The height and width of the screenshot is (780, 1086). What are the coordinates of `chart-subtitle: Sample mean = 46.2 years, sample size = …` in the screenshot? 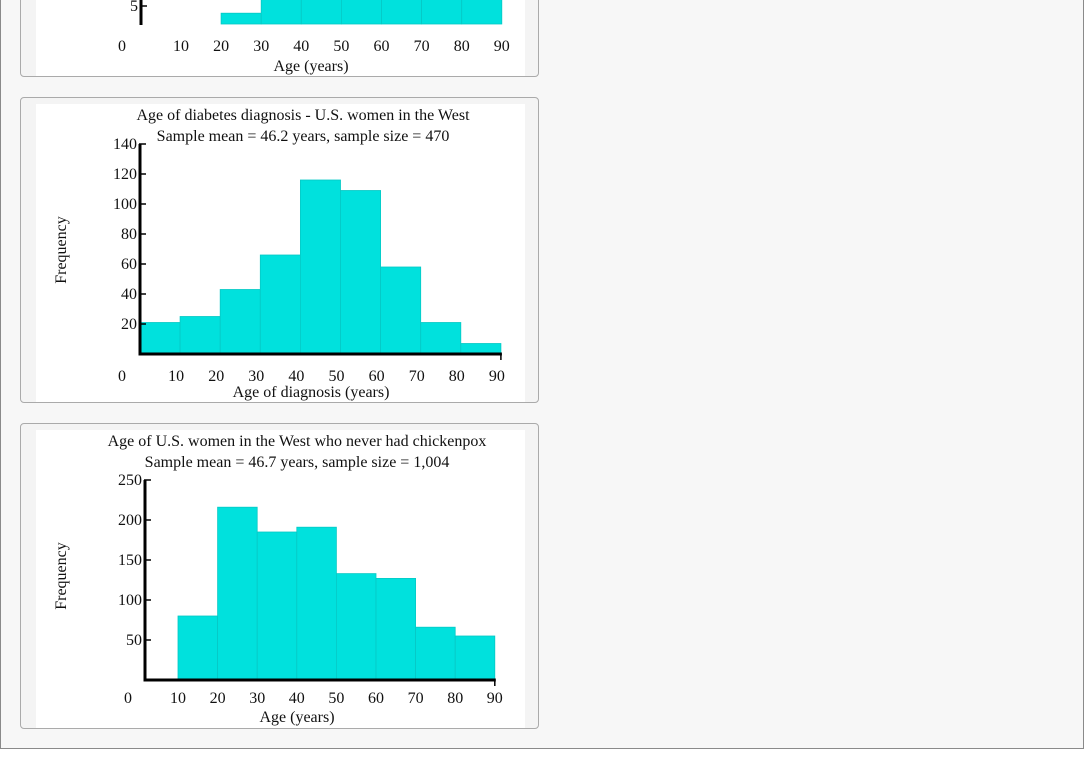 It's located at (303, 136).